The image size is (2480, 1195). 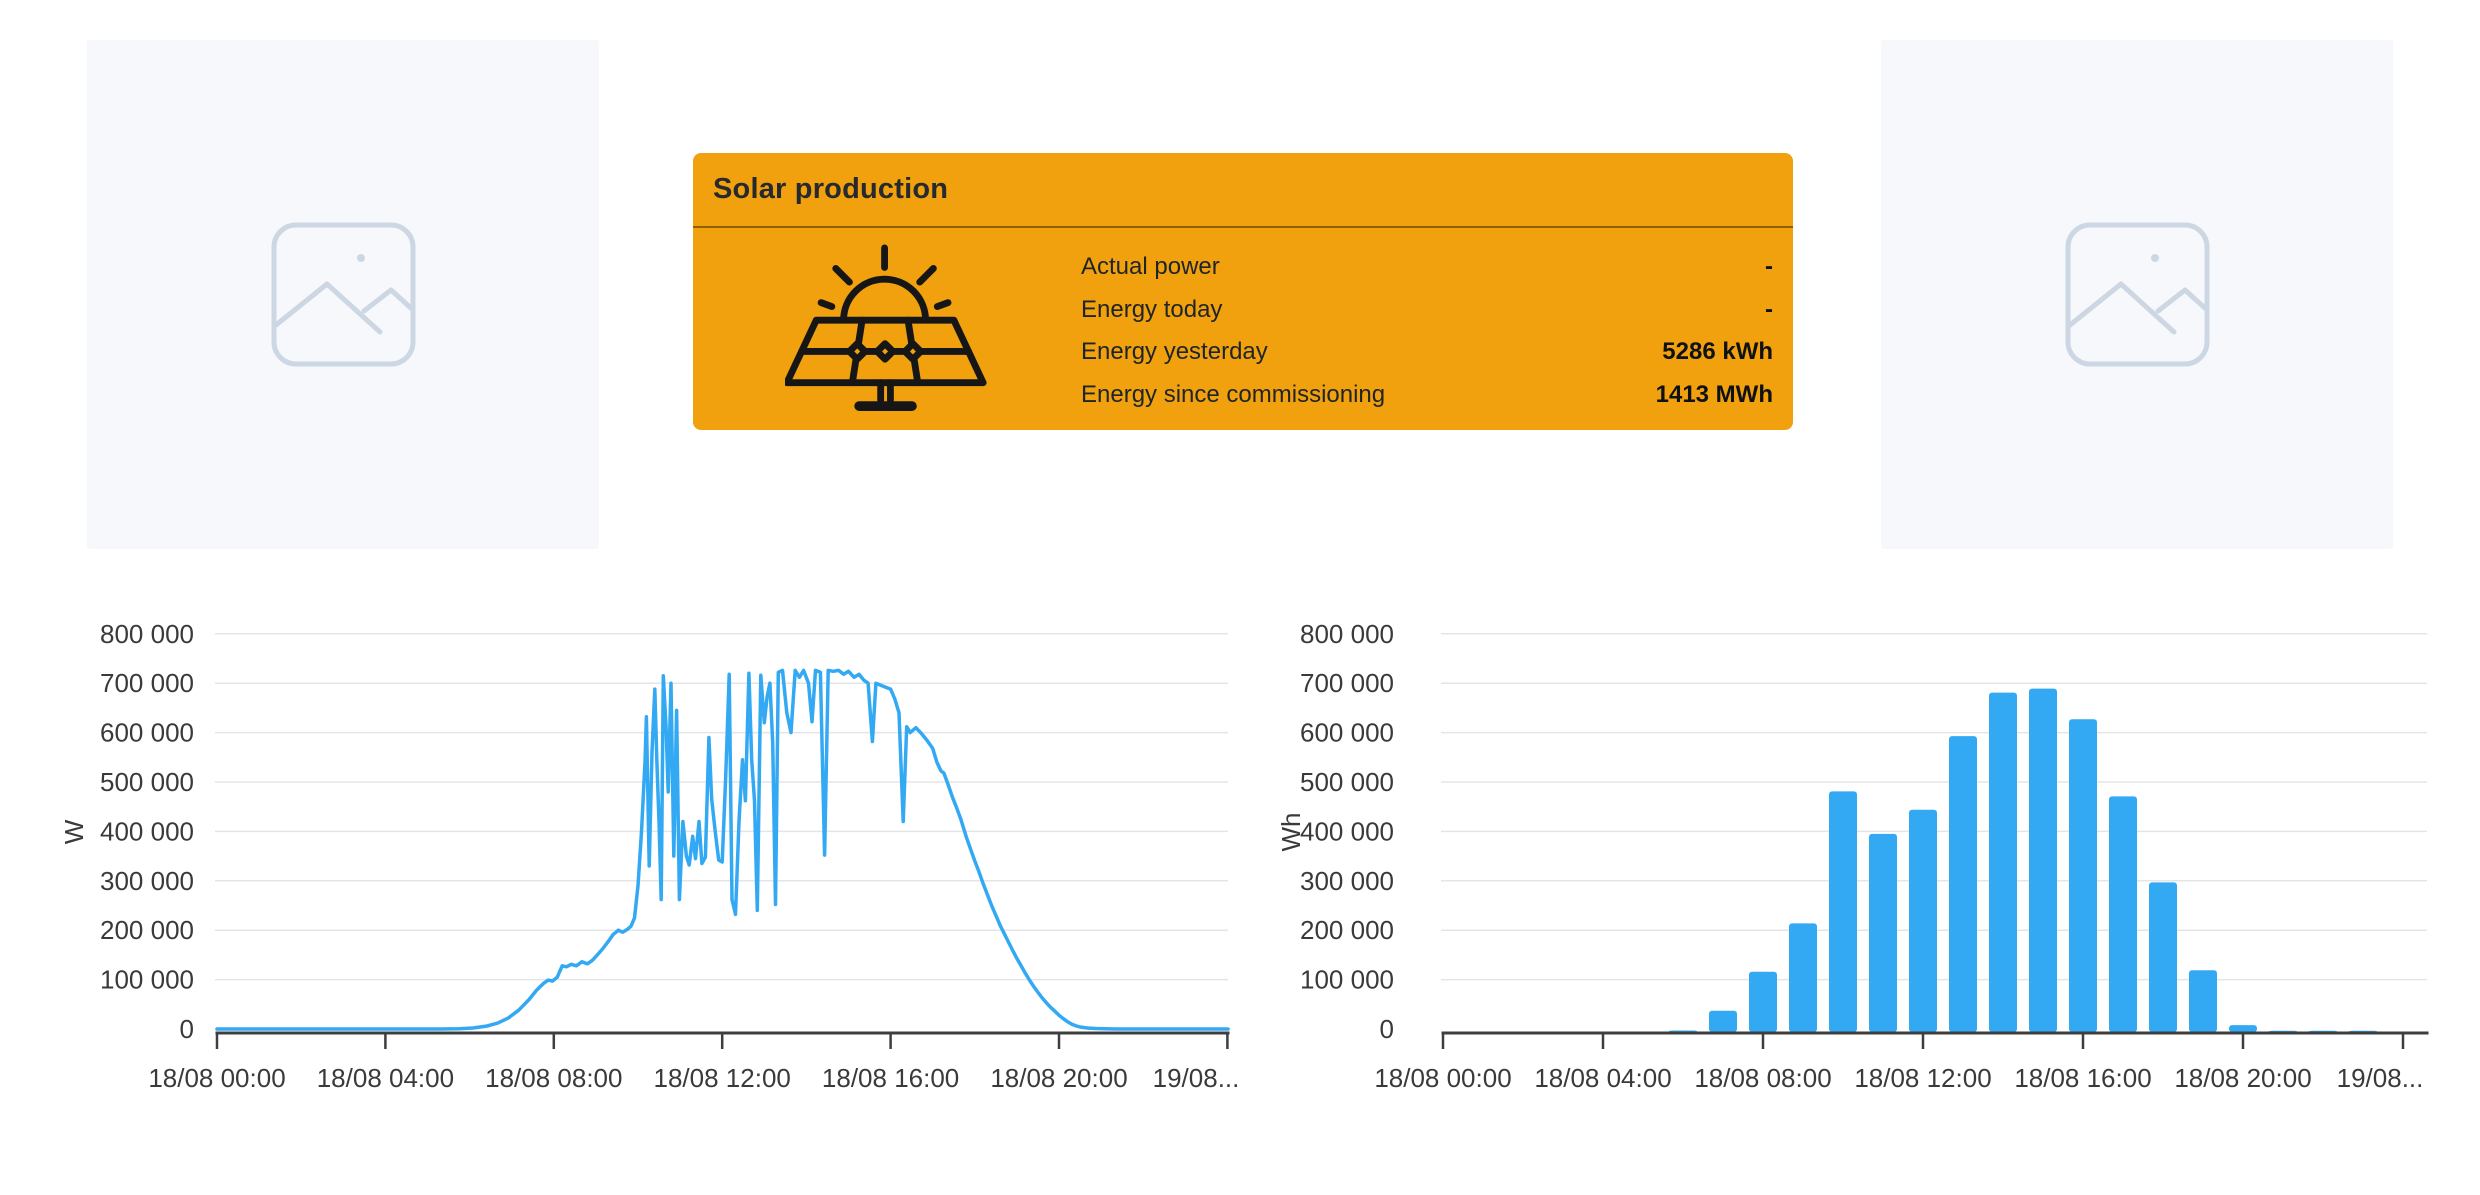 What do you see at coordinates (1233, 394) in the screenshot?
I see `stat-label: Energy since commissioning` at bounding box center [1233, 394].